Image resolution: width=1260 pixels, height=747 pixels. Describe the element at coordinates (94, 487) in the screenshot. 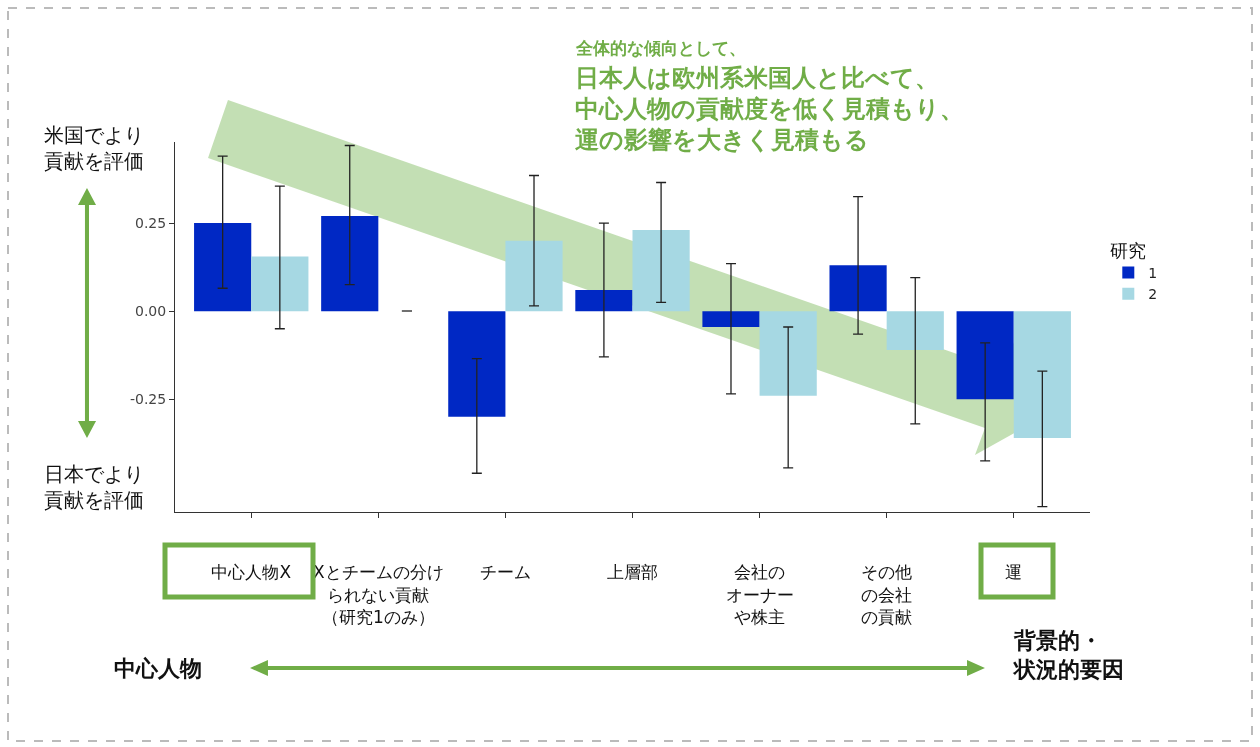

I see `text: 日本でより貢献を評価` at that location.